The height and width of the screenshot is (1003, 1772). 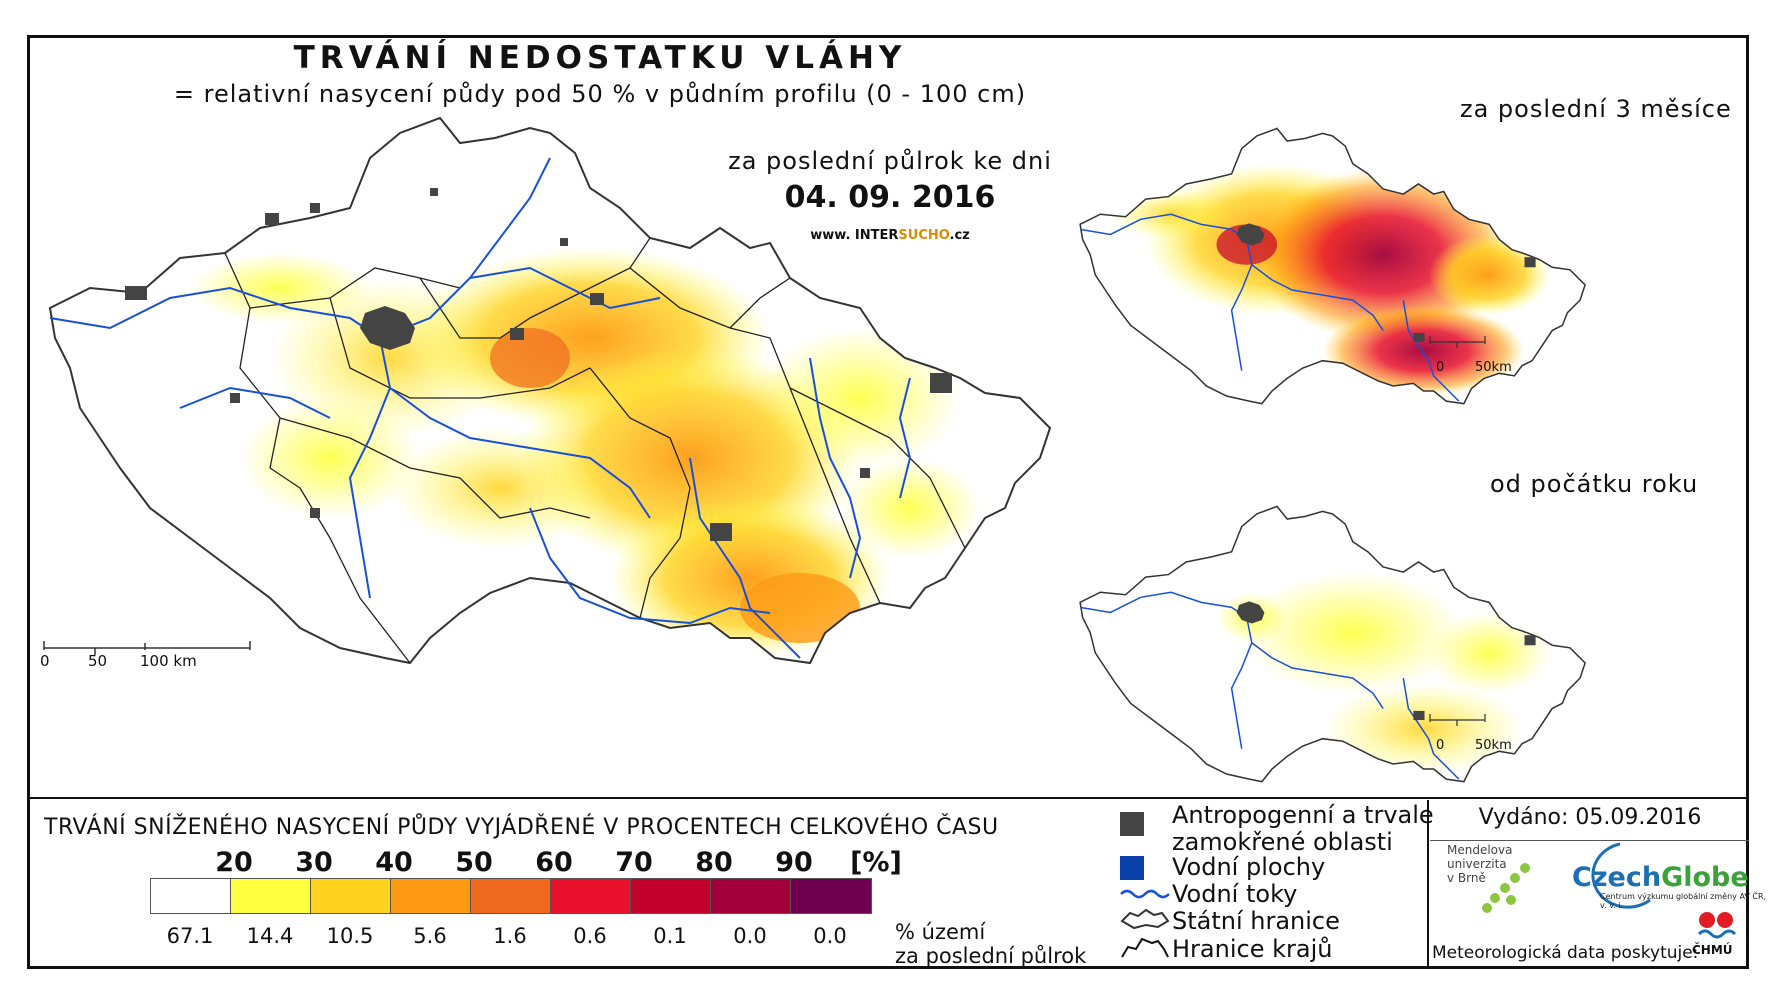 What do you see at coordinates (924, 235) in the screenshot?
I see `website-highlight: SUCHO` at bounding box center [924, 235].